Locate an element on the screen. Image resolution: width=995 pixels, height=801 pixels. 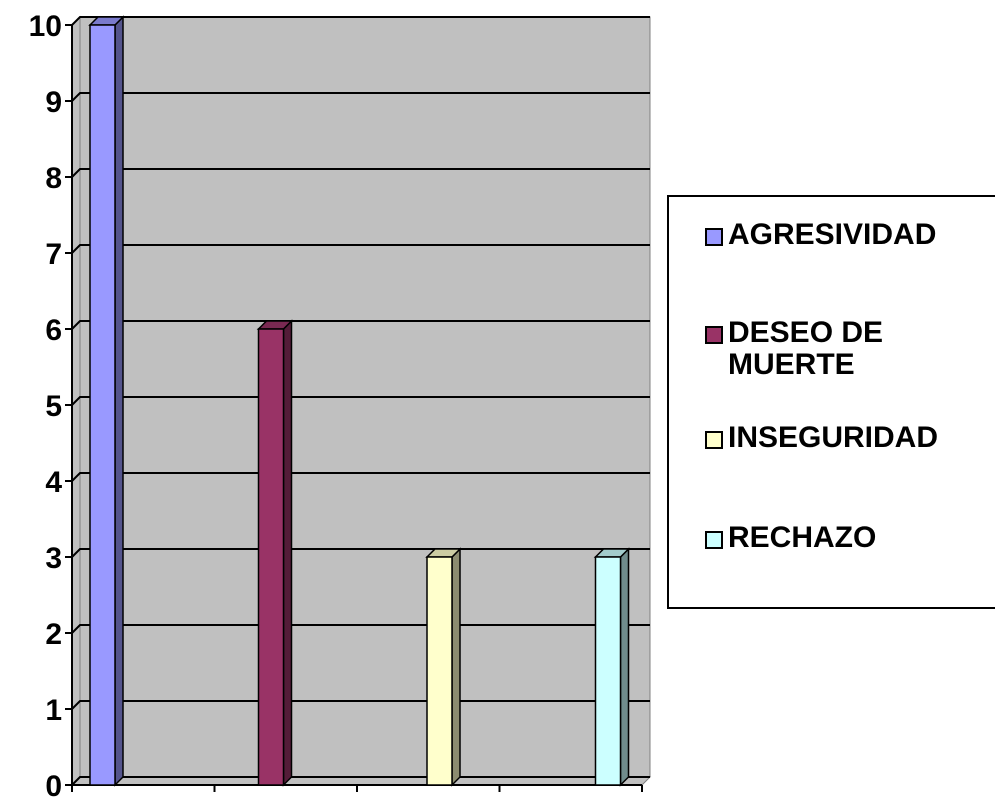
y-tick-label: 2 is located at coordinates (53, 634).